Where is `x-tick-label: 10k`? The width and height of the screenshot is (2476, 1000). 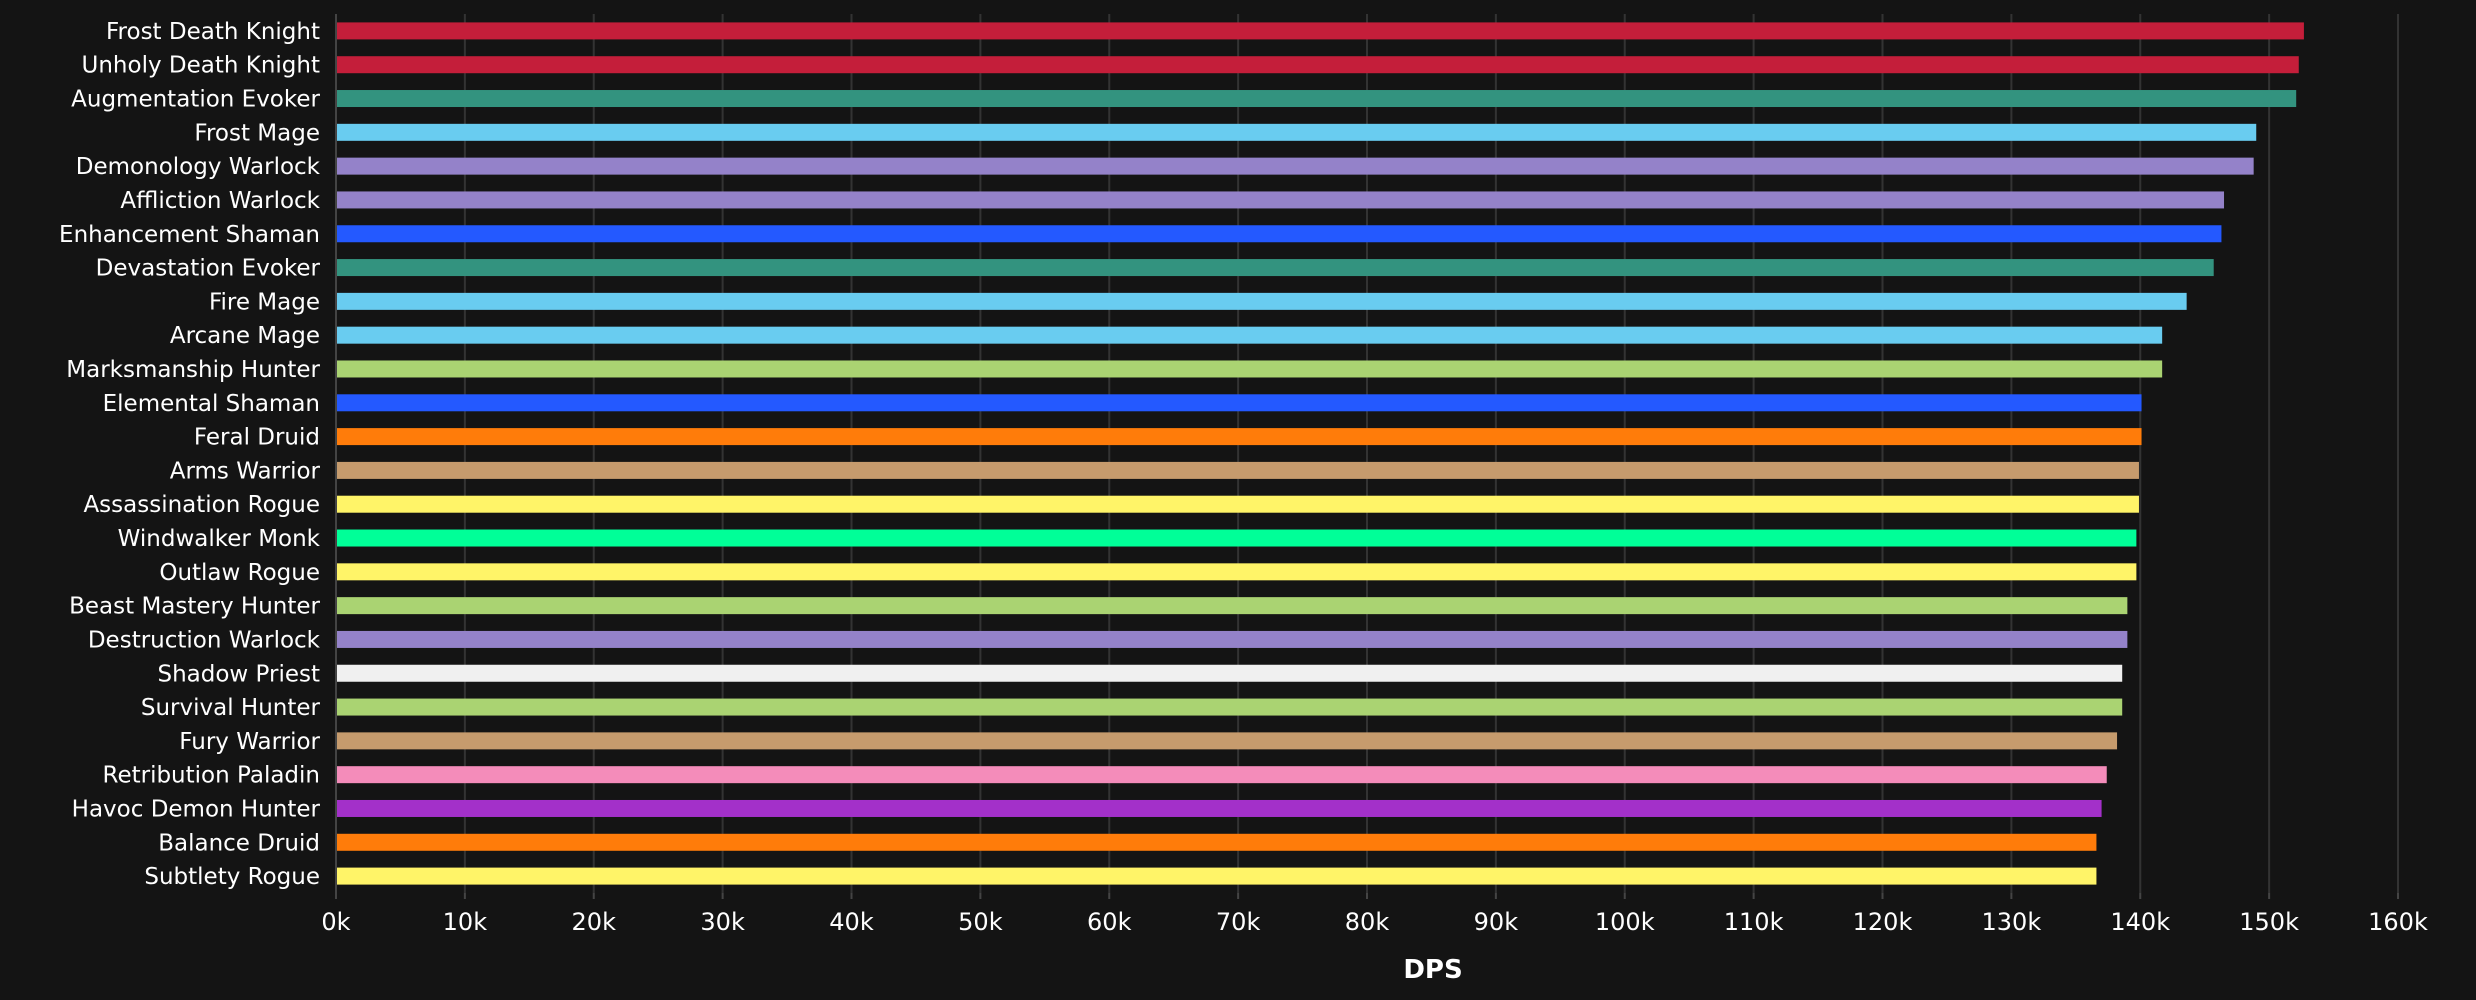
x-tick-label: 10k is located at coordinates (465, 922).